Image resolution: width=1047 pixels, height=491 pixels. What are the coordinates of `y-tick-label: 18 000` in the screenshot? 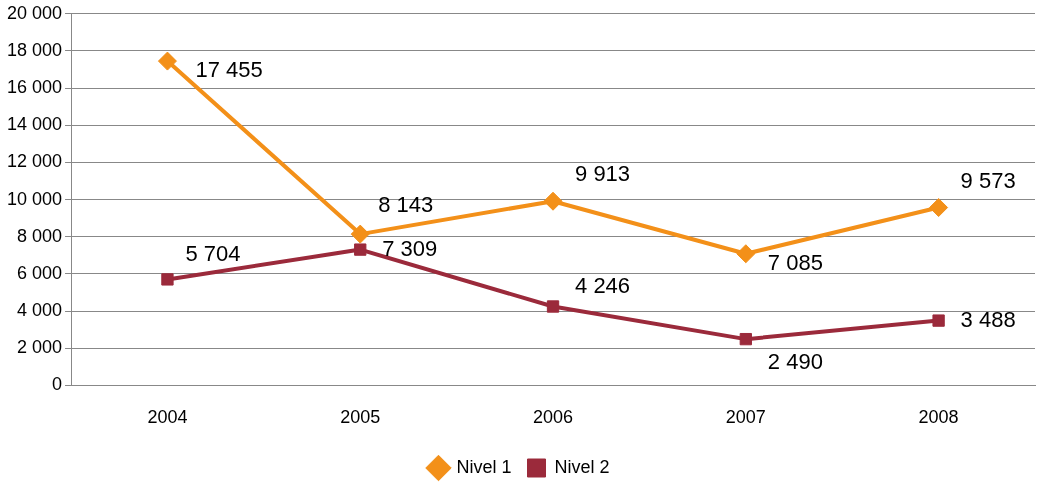 It's located at (34, 49).